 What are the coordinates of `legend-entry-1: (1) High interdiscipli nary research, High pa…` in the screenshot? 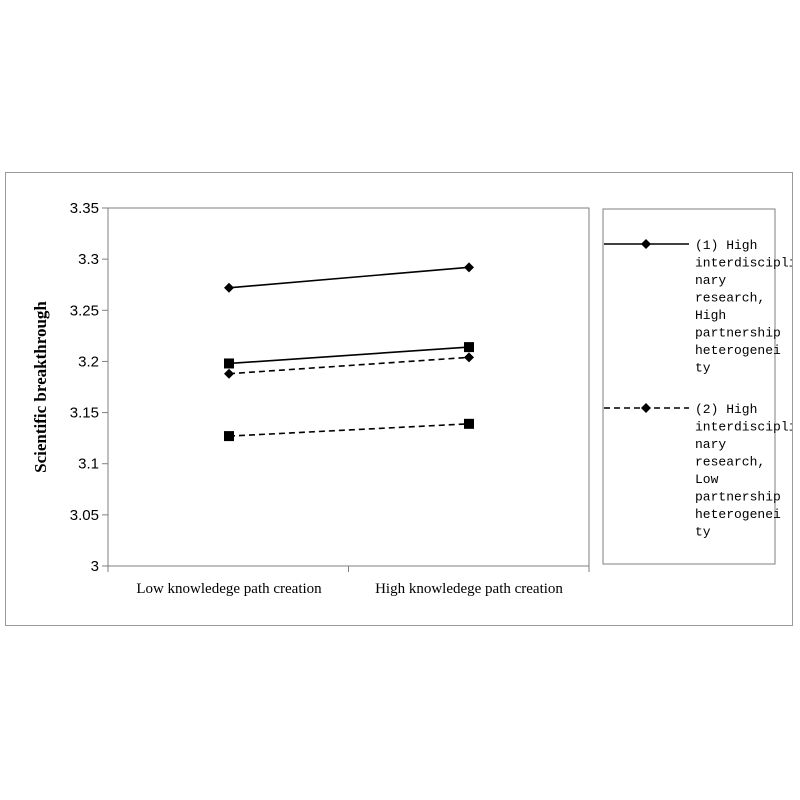 It's located at (698, 307).